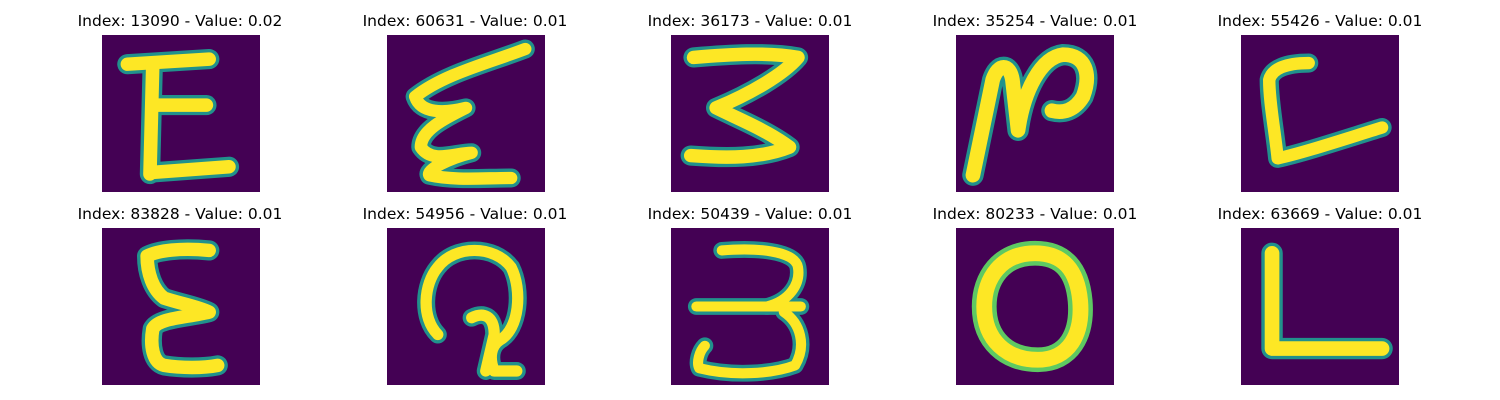 This screenshot has width=1500, height=400. What do you see at coordinates (1035, 21) in the screenshot?
I see `panel-title: Index: 35254 - Value: 0.01` at bounding box center [1035, 21].